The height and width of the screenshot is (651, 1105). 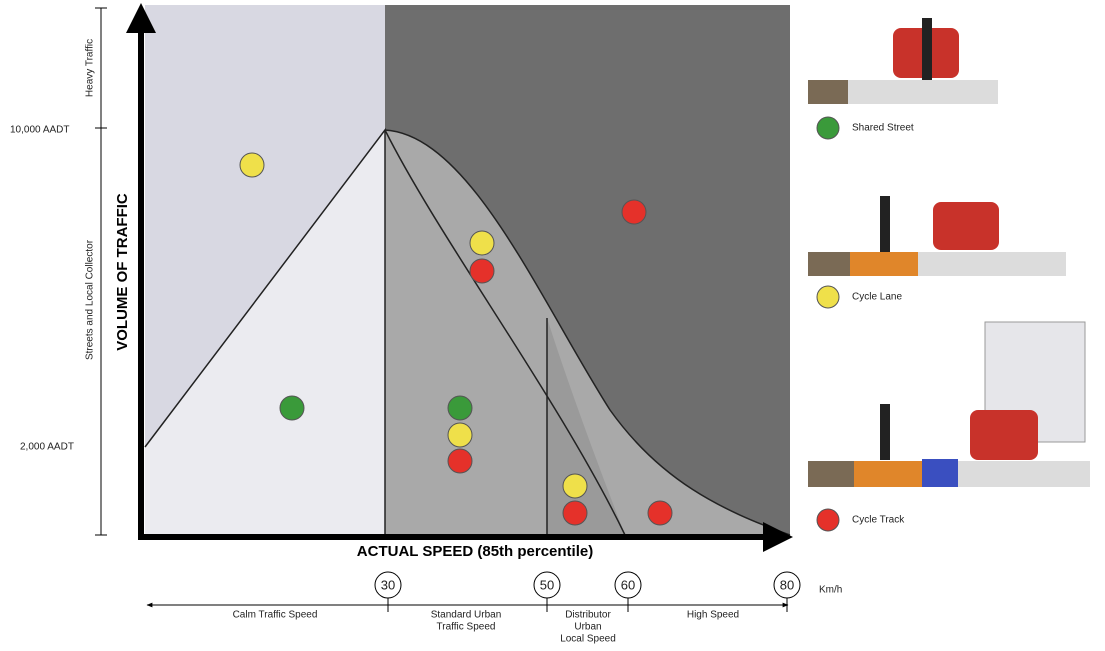 I want to click on level-label: 2,000 AADT, so click(x=47, y=447).